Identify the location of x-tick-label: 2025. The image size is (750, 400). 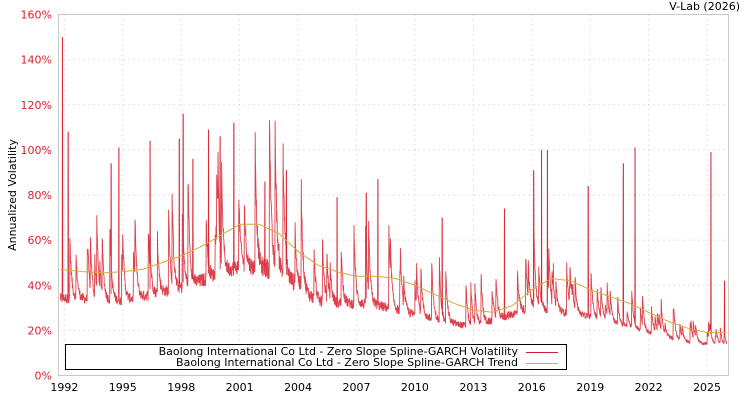
(707, 387).